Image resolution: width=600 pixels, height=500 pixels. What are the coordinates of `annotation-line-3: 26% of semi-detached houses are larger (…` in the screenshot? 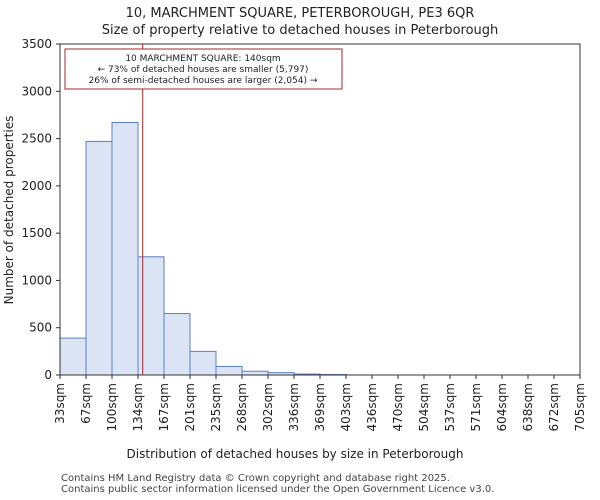 It's located at (203, 81).